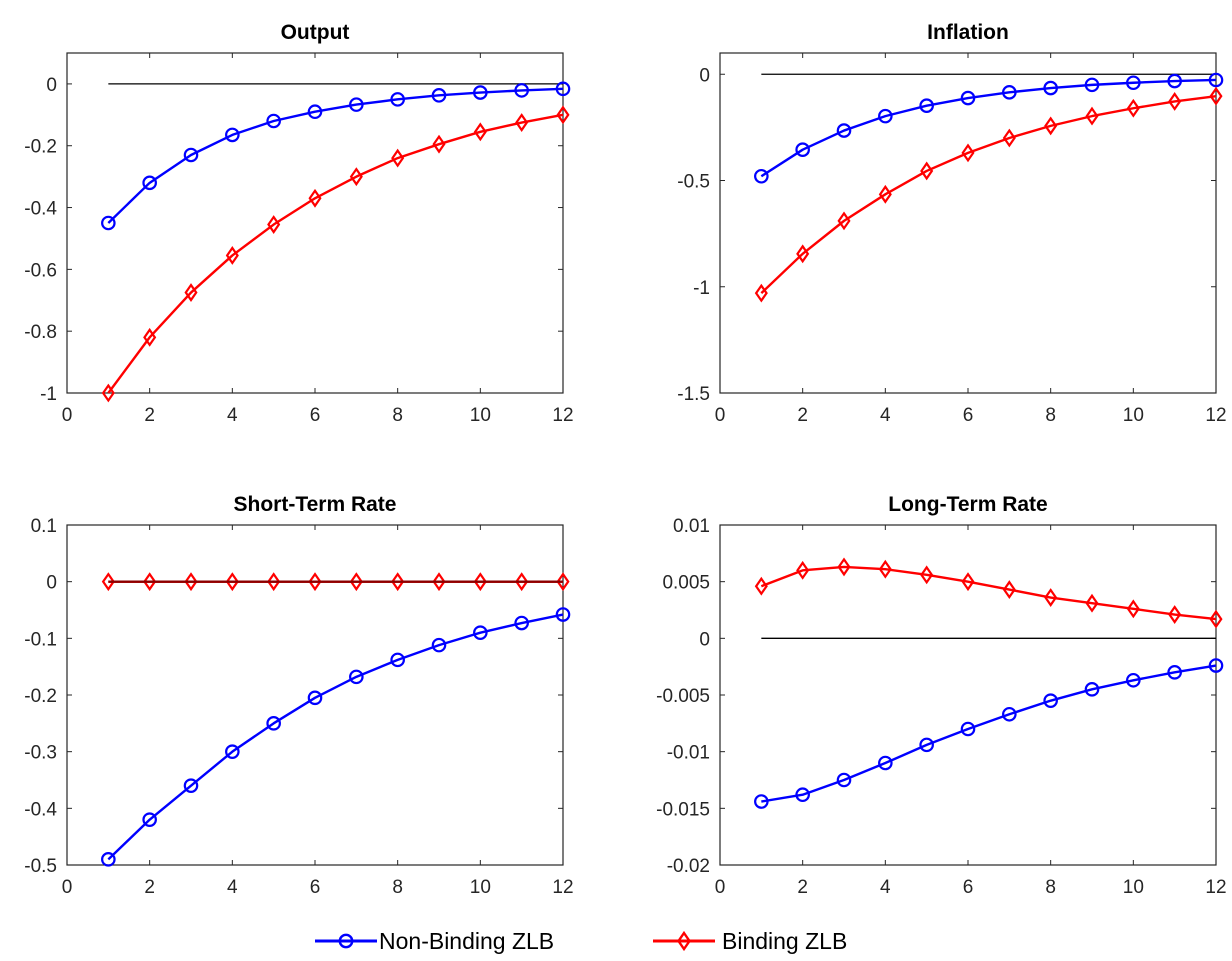 The height and width of the screenshot is (961, 1232). Describe the element at coordinates (562, 415) in the screenshot. I see `output-xtick-label: 12` at that location.